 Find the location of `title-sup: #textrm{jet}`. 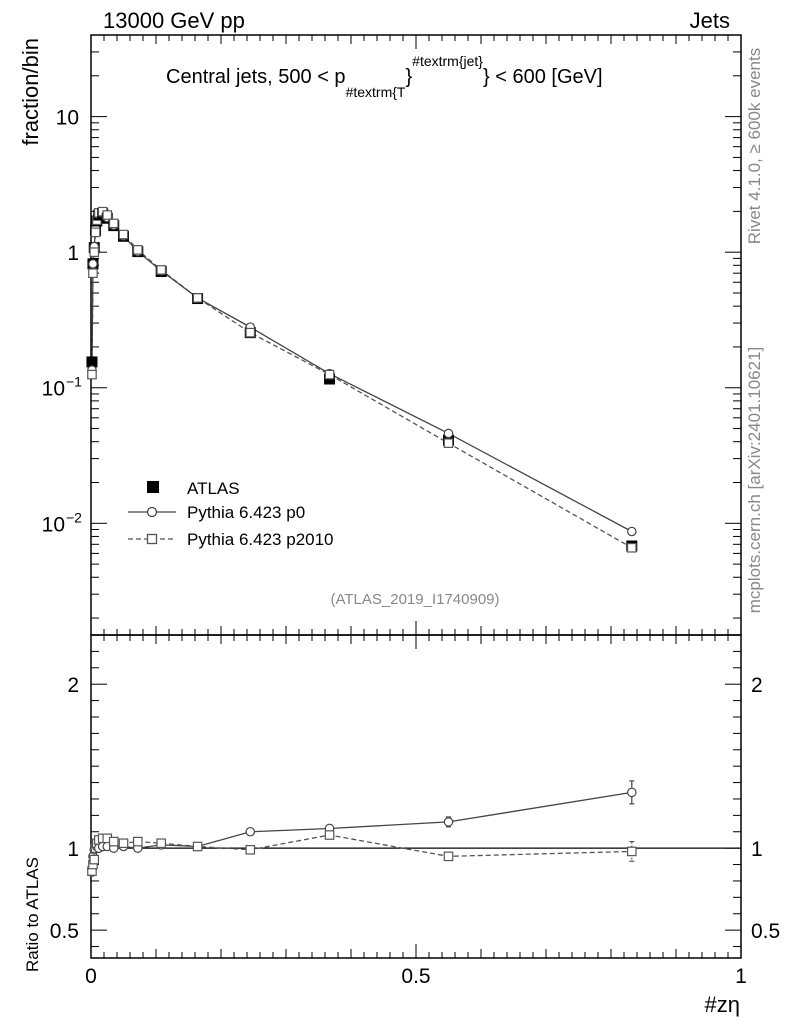

title-sup: #textrm{jet} is located at coordinates (447, 61).